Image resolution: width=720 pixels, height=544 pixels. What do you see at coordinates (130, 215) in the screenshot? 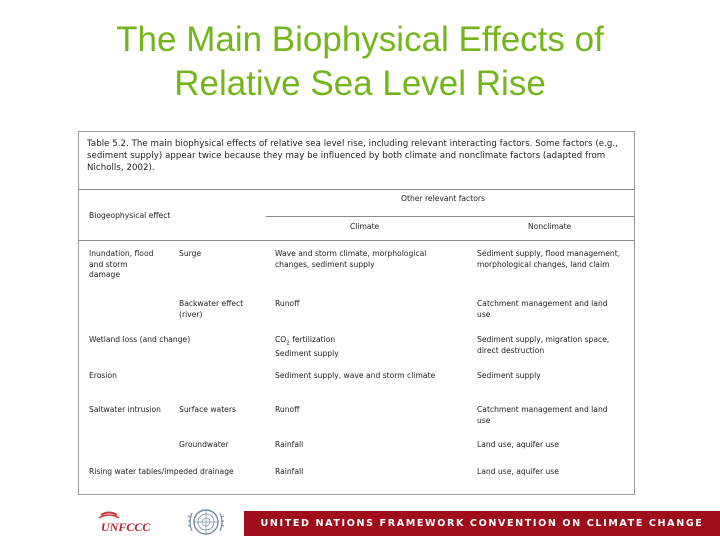
I see `header-biogeophysical-effect: Biogeophysical effect` at bounding box center [130, 215].